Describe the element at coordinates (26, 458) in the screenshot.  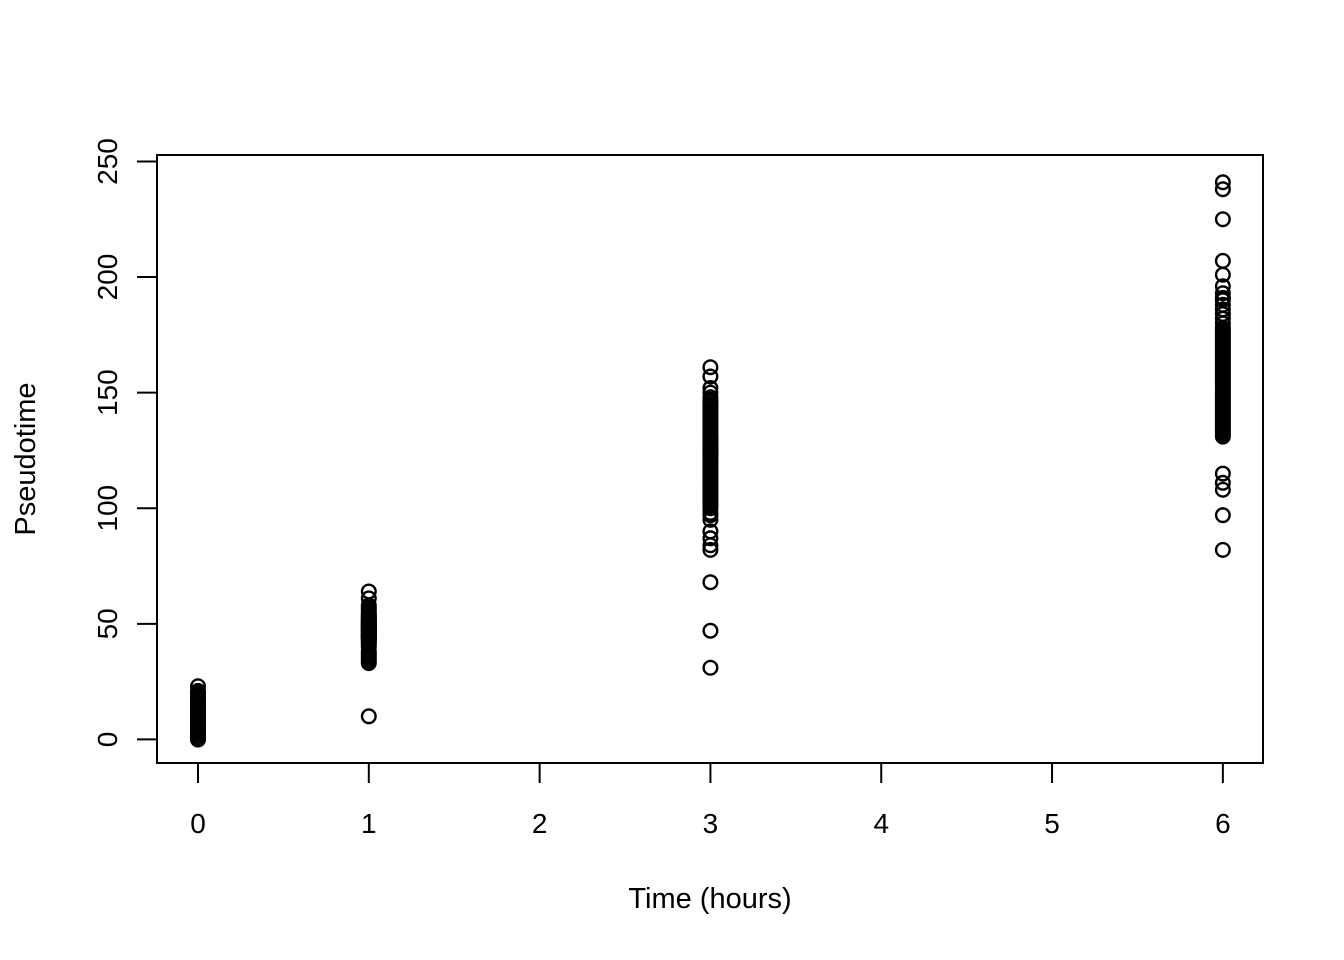
I see `y-axis-title: Pseudotime` at that location.